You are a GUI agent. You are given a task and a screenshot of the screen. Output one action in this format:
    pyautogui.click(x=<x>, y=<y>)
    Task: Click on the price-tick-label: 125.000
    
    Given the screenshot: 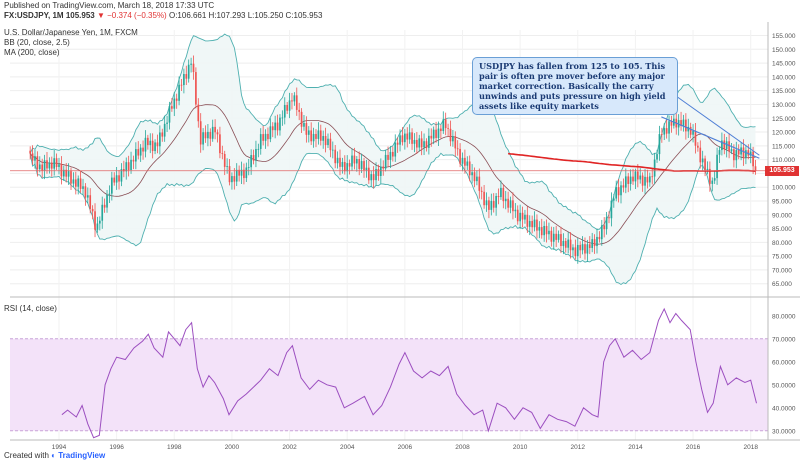 What is the action you would take?
    pyautogui.click(x=784, y=119)
    